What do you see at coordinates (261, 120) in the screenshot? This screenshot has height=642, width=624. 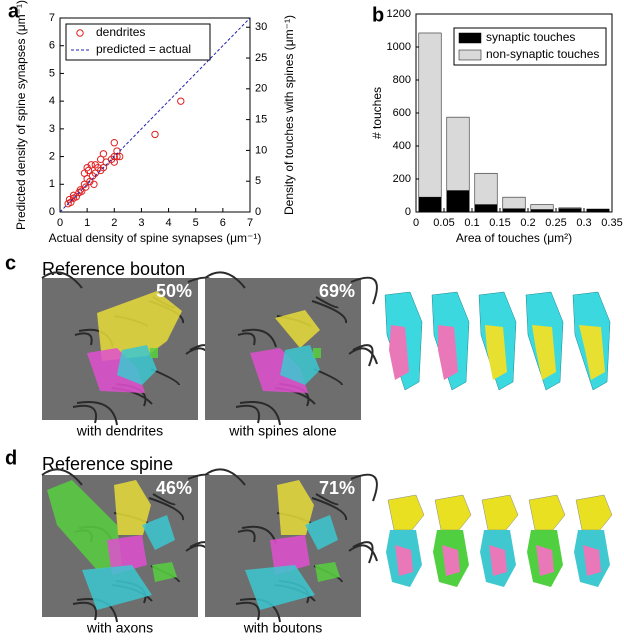 I see `y2-tick-label: 15` at bounding box center [261, 120].